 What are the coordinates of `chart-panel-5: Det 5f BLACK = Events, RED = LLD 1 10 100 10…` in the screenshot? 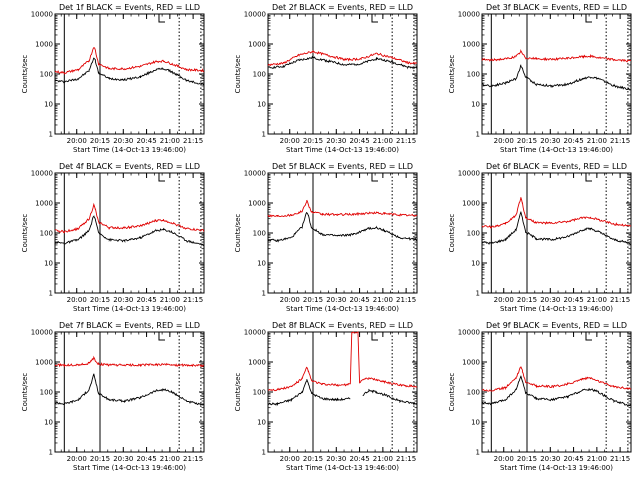 It's located at (326, 237).